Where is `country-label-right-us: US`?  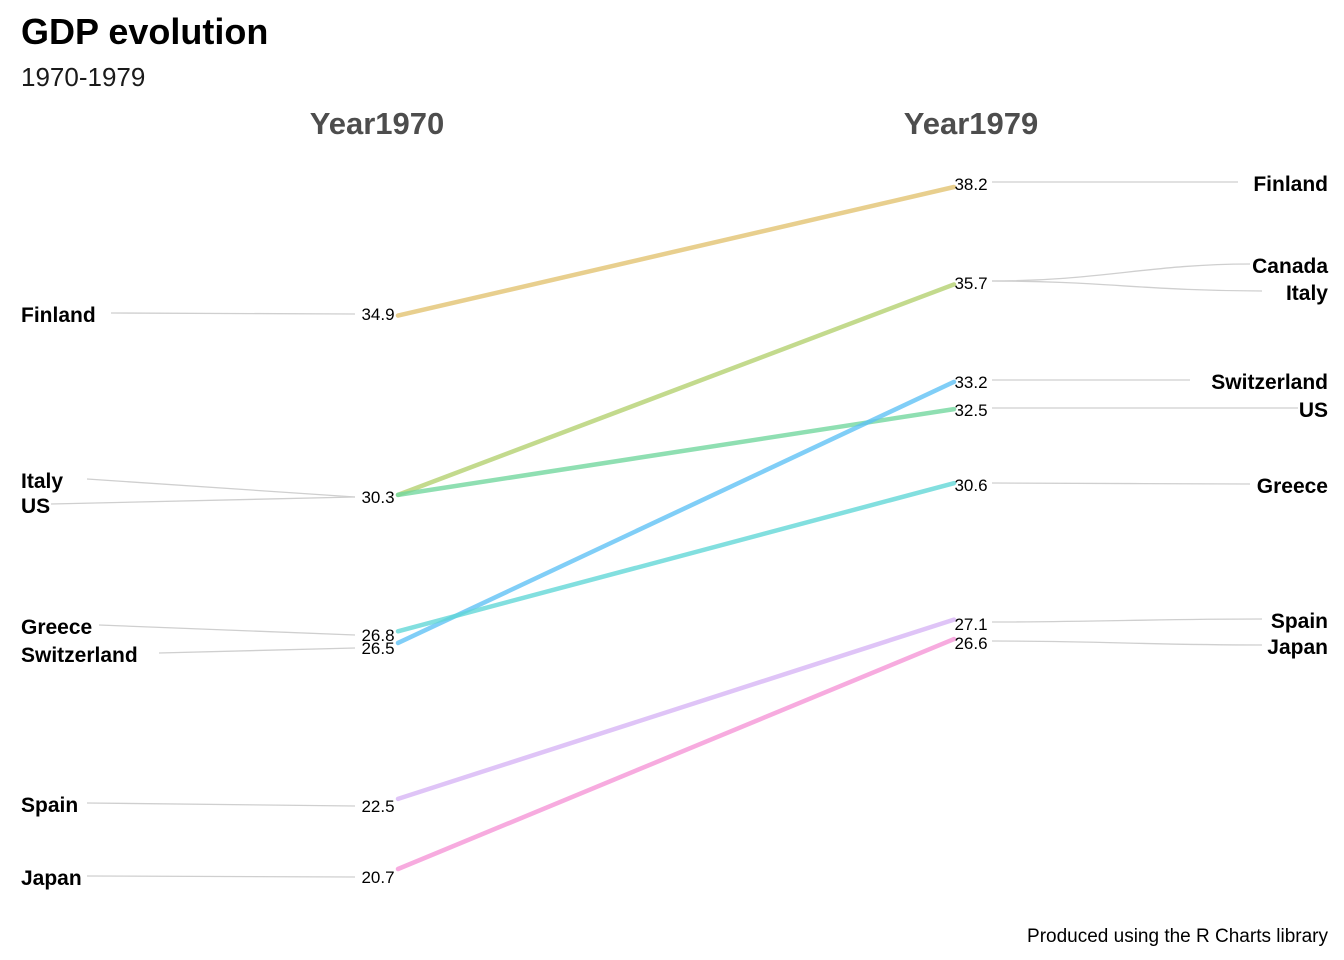
country-label-right-us: US is located at coordinates (1313, 410).